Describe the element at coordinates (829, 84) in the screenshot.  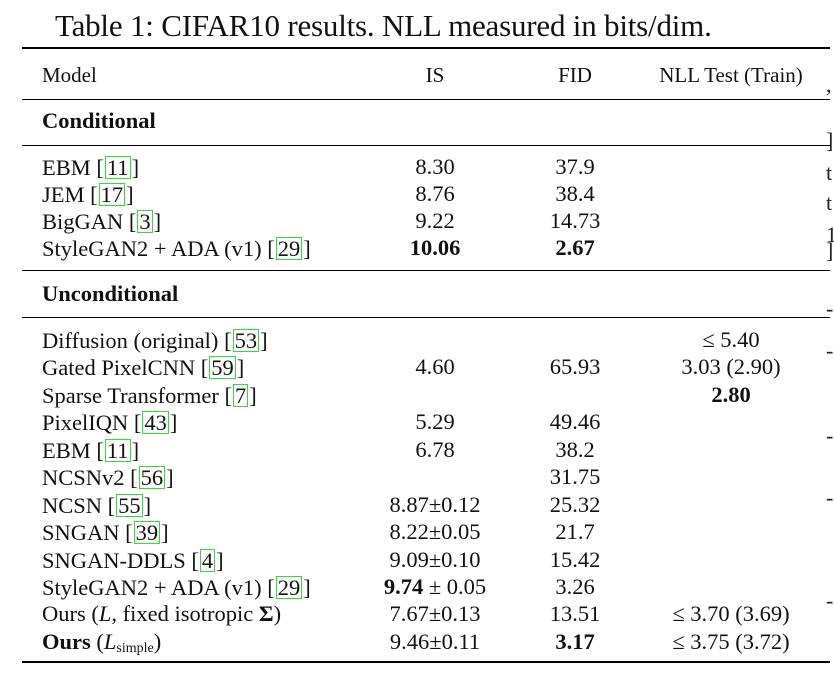
I see `edge-glyph: ,` at that location.